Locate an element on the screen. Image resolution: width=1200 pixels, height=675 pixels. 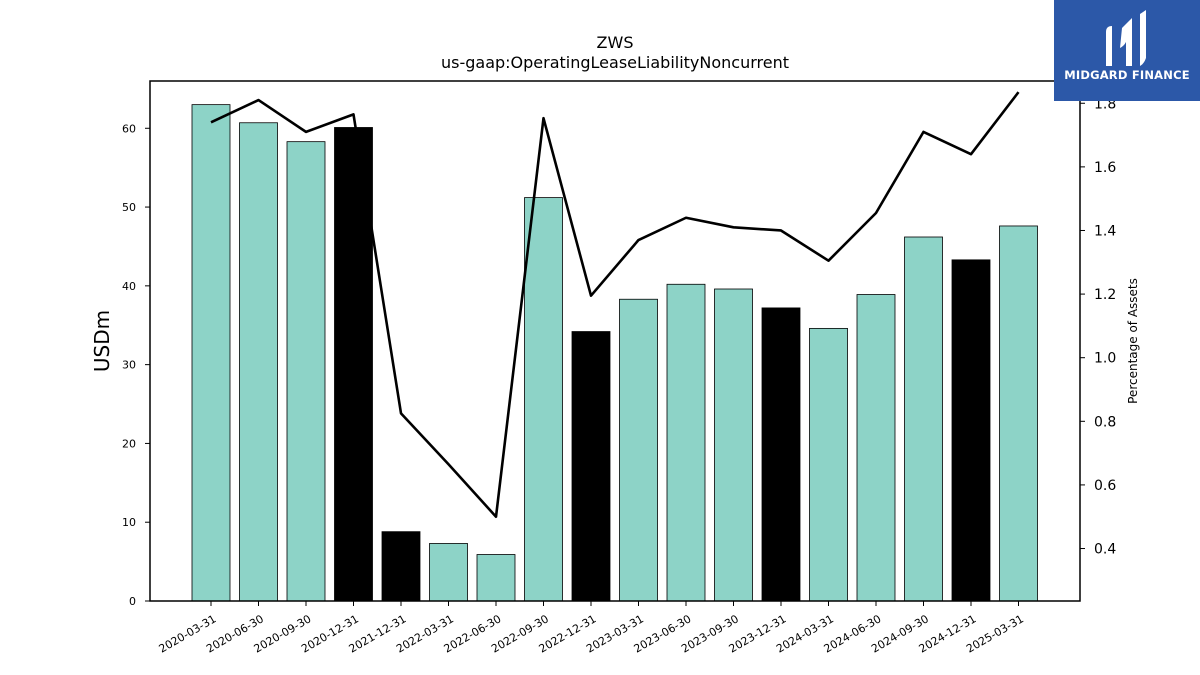
y-tick-label: 60 is located at coordinates (129, 128).